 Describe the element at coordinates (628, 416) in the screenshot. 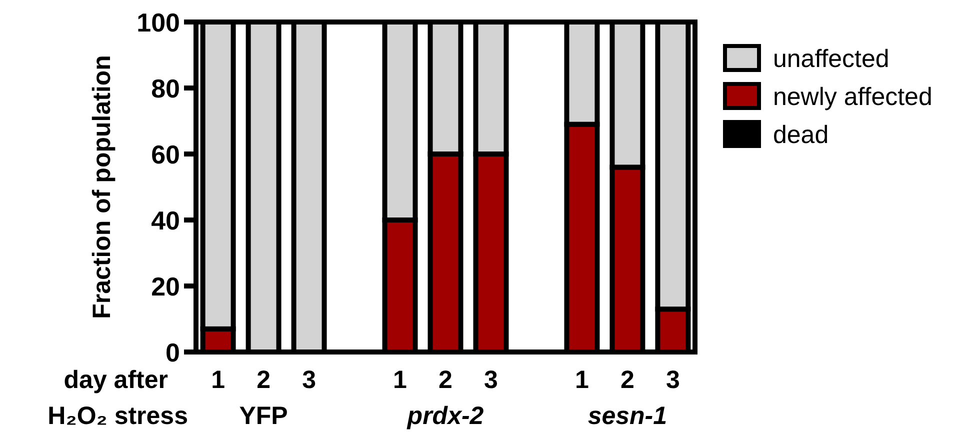

I see `text: sesn-1` at that location.